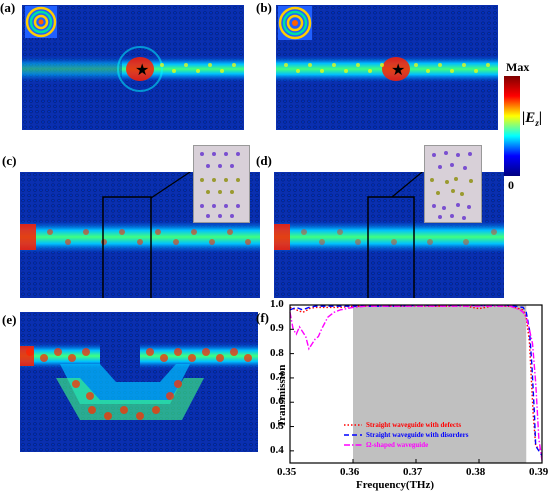 This screenshot has height=497, width=550. Describe the element at coordinates (287, 472) in the screenshot. I see `x-tick-label: 0.35` at that location.